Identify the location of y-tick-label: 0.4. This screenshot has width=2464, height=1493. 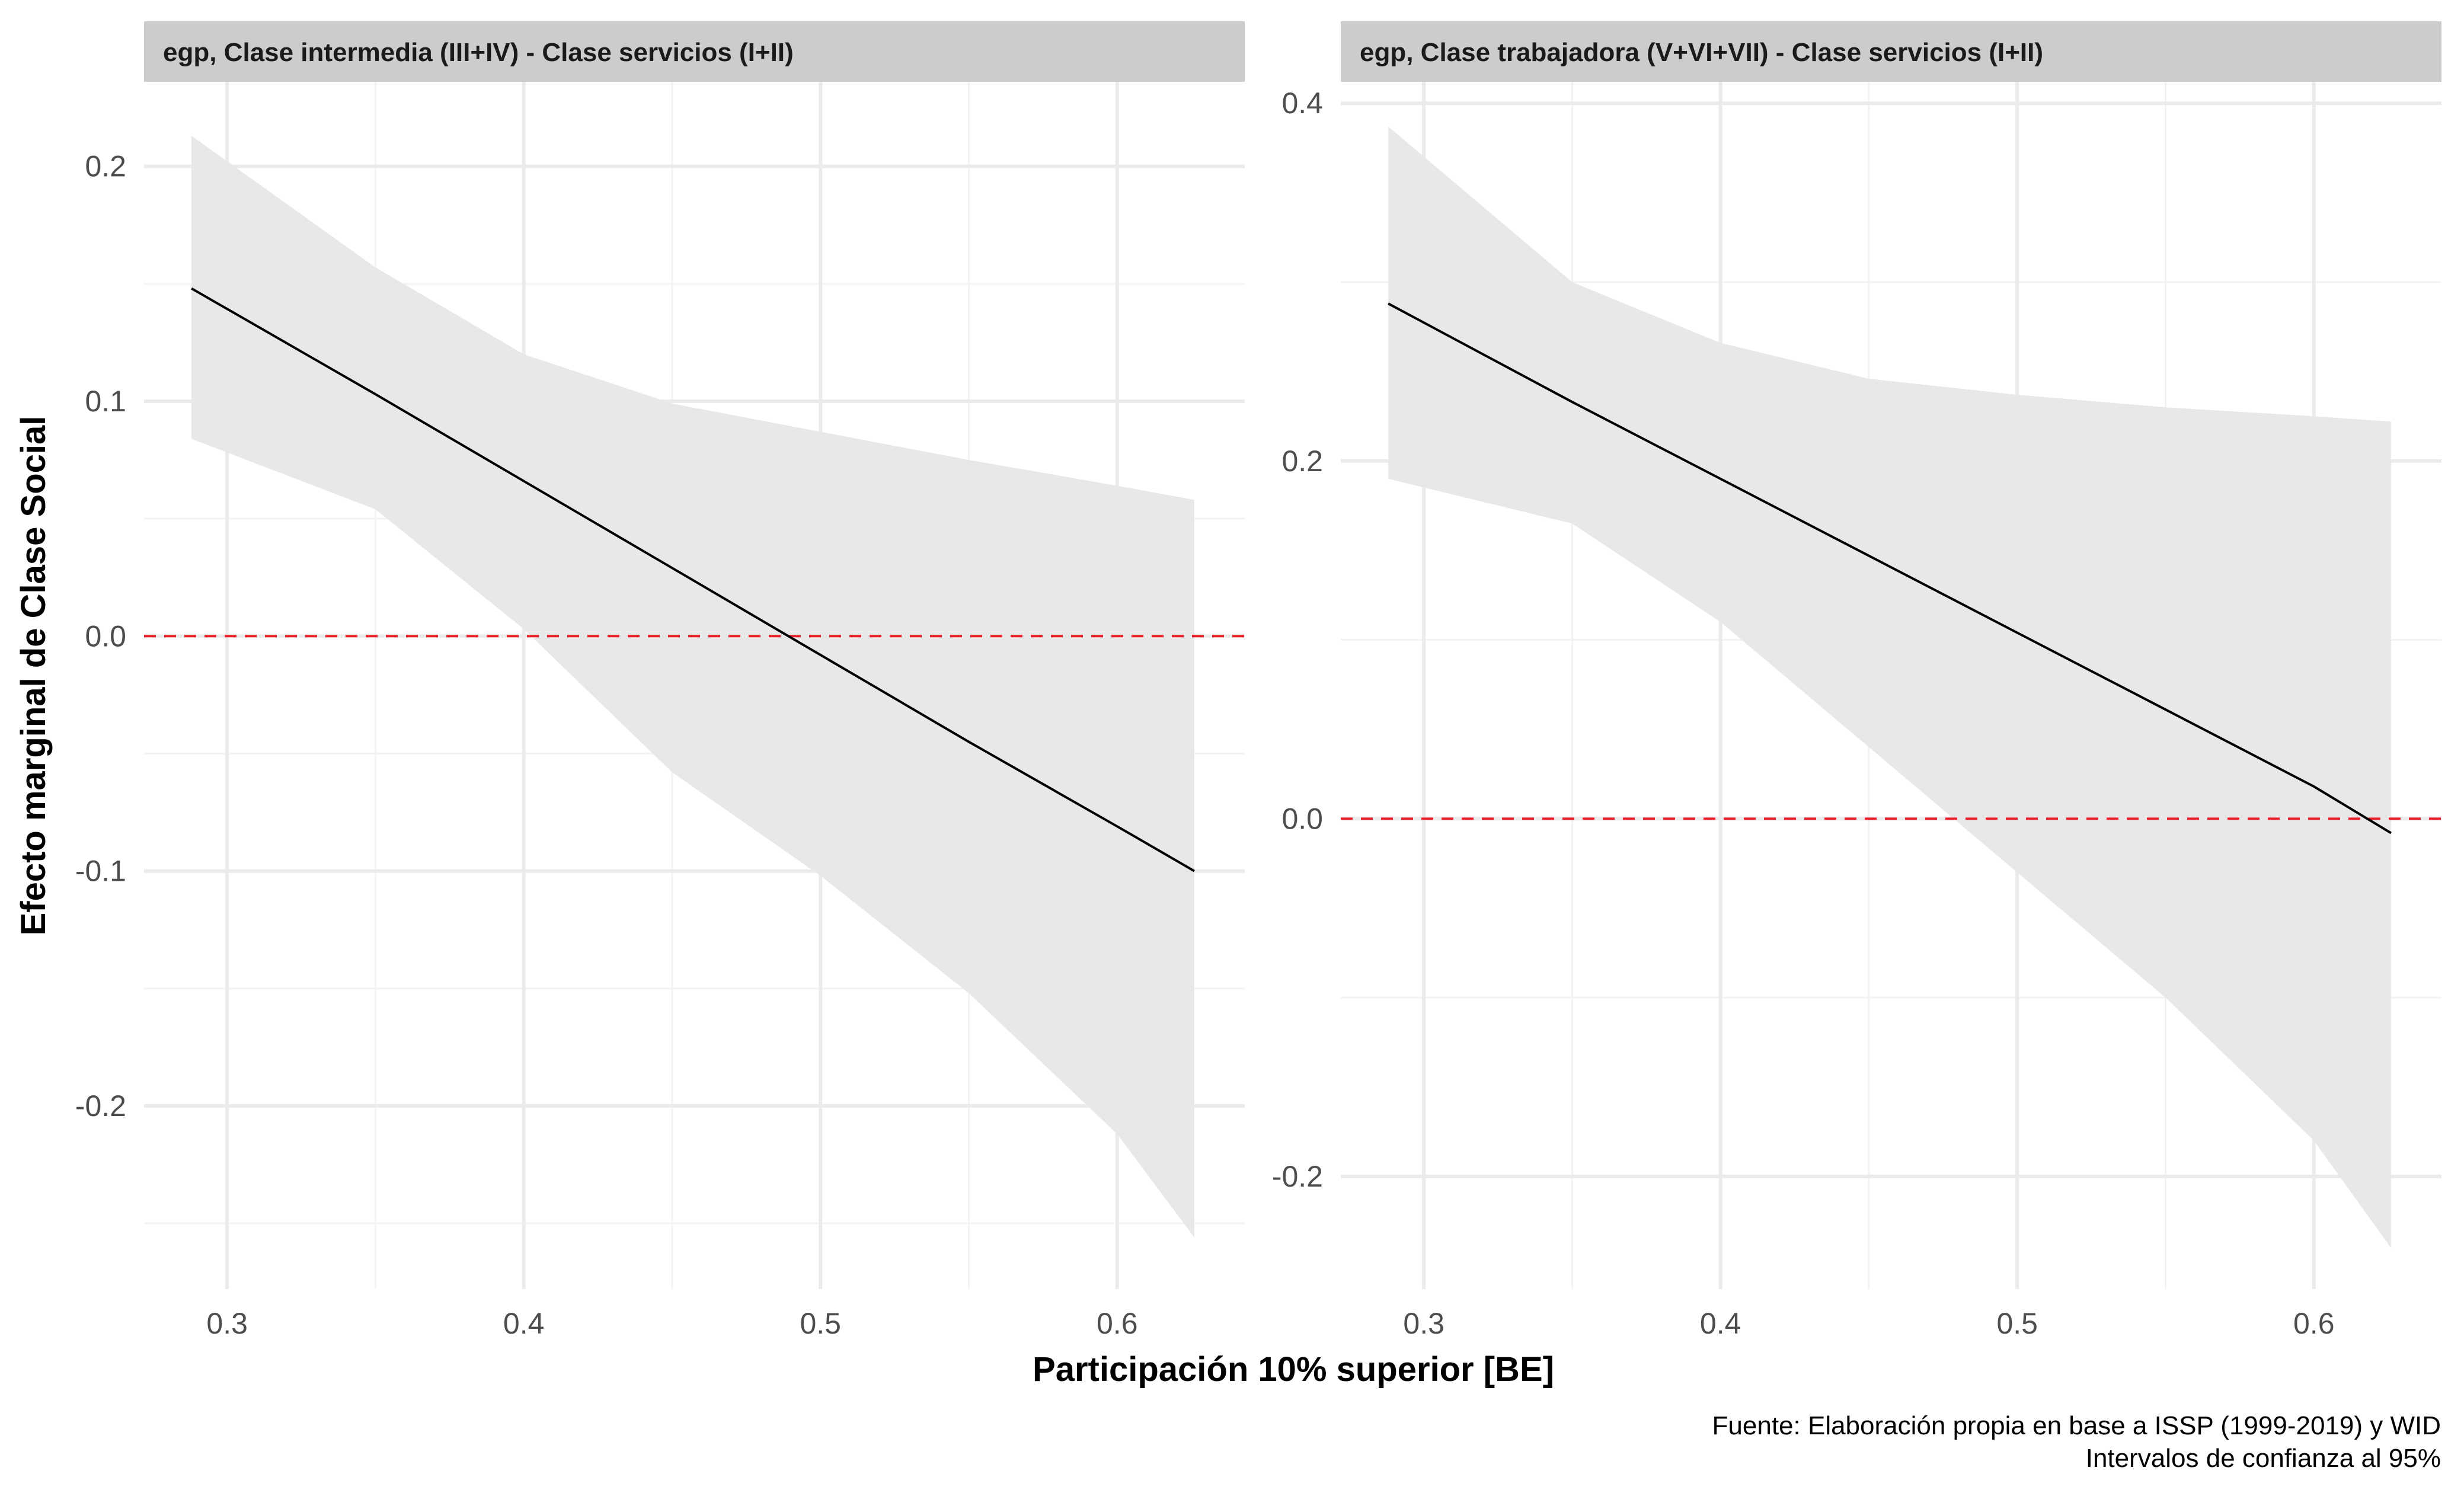
(1302, 103).